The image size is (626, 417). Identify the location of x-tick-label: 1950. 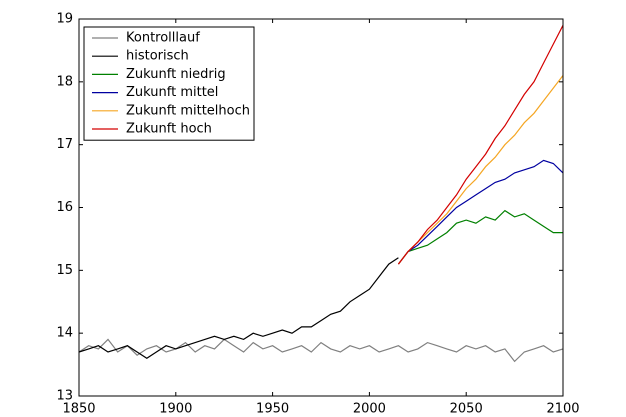
(272, 409).